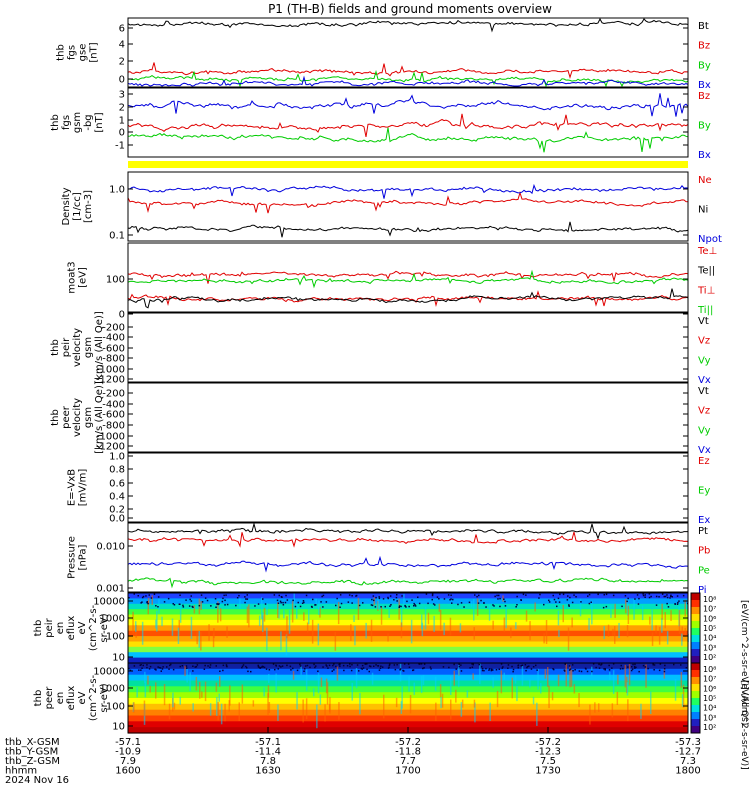  I want to click on y-axis-label: thb, so click(38, 628).